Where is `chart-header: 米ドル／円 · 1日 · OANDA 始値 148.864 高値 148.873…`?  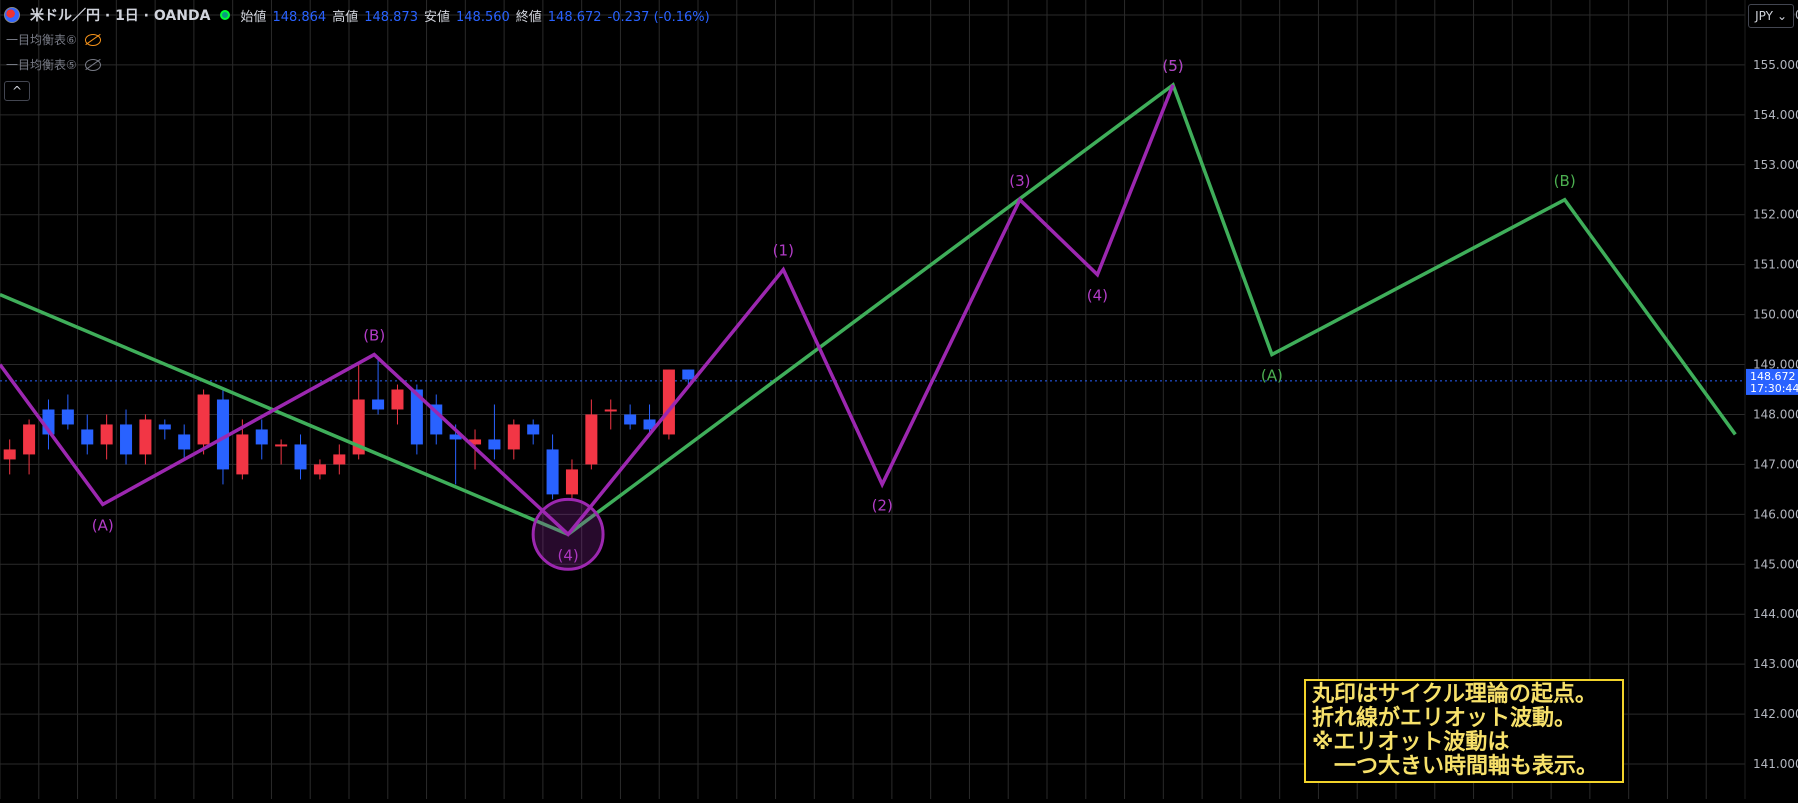
chart-header: 米ドル／円 · 1日 · OANDA 始値 148.864 高値 148.873… is located at coordinates (355, 15).